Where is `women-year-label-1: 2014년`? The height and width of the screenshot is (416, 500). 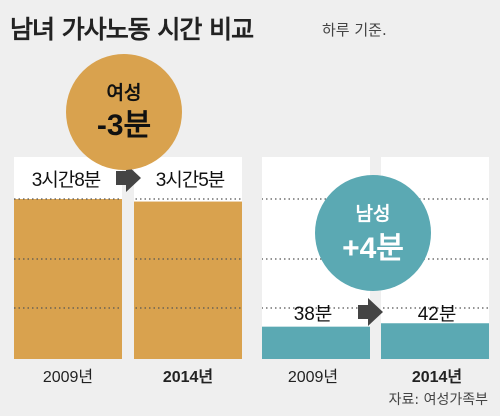
women-year-label-1: 2014년 is located at coordinates (188, 376).